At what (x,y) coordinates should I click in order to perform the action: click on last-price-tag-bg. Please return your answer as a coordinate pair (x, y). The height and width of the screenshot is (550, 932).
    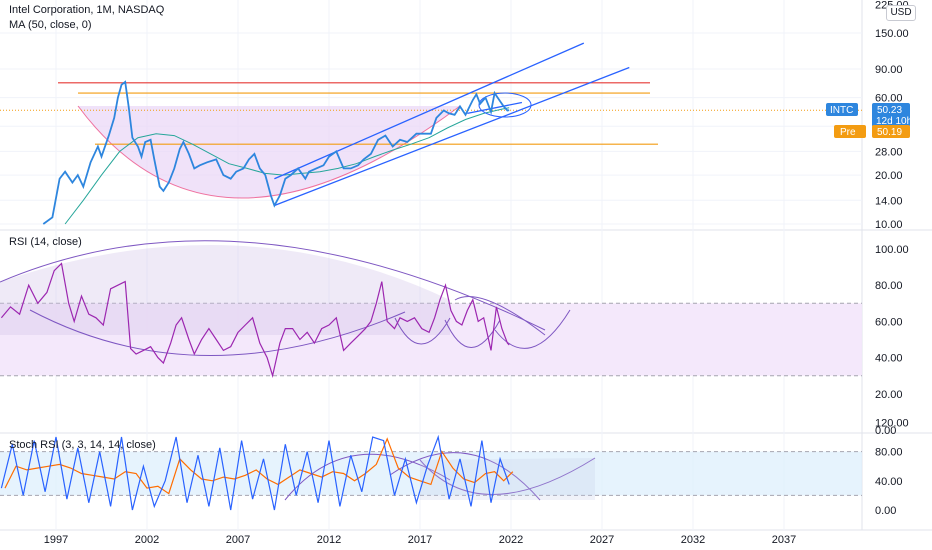
    Looking at the image, I should click on (891, 115).